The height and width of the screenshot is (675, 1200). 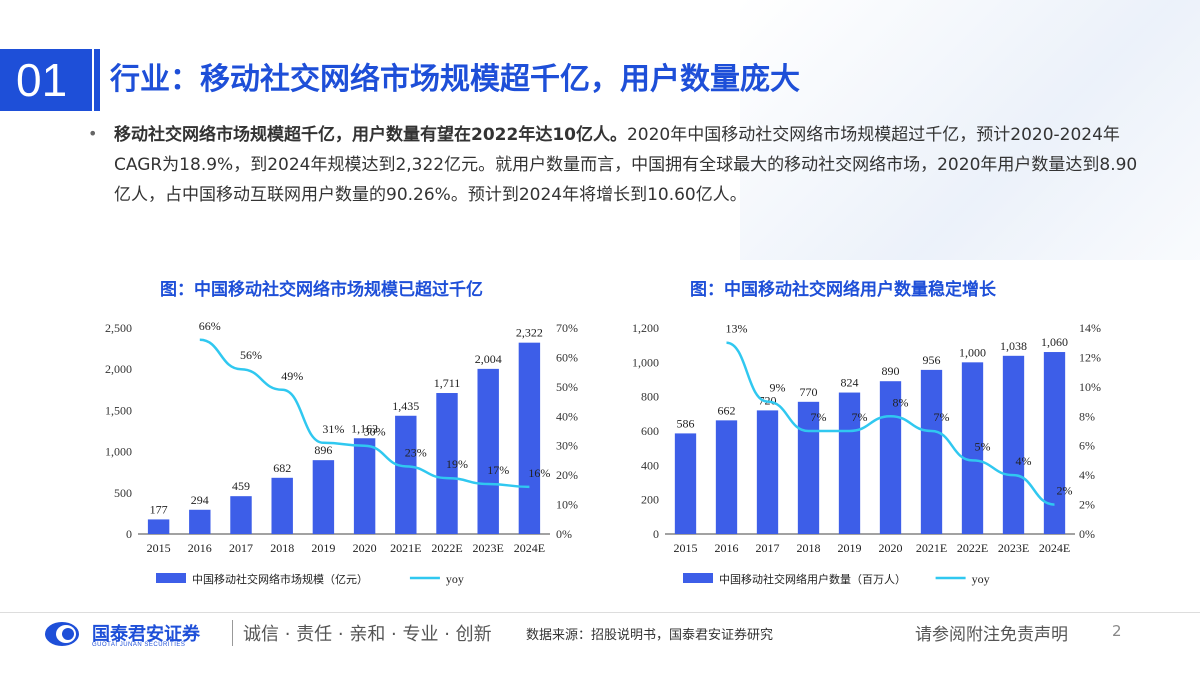 I want to click on left-tick-label: 0, so click(x=656, y=534).